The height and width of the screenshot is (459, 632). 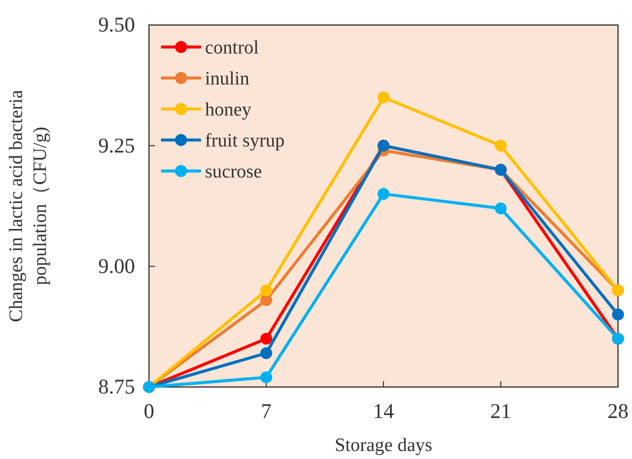 I want to click on x-tick-label: 28, so click(x=618, y=410).